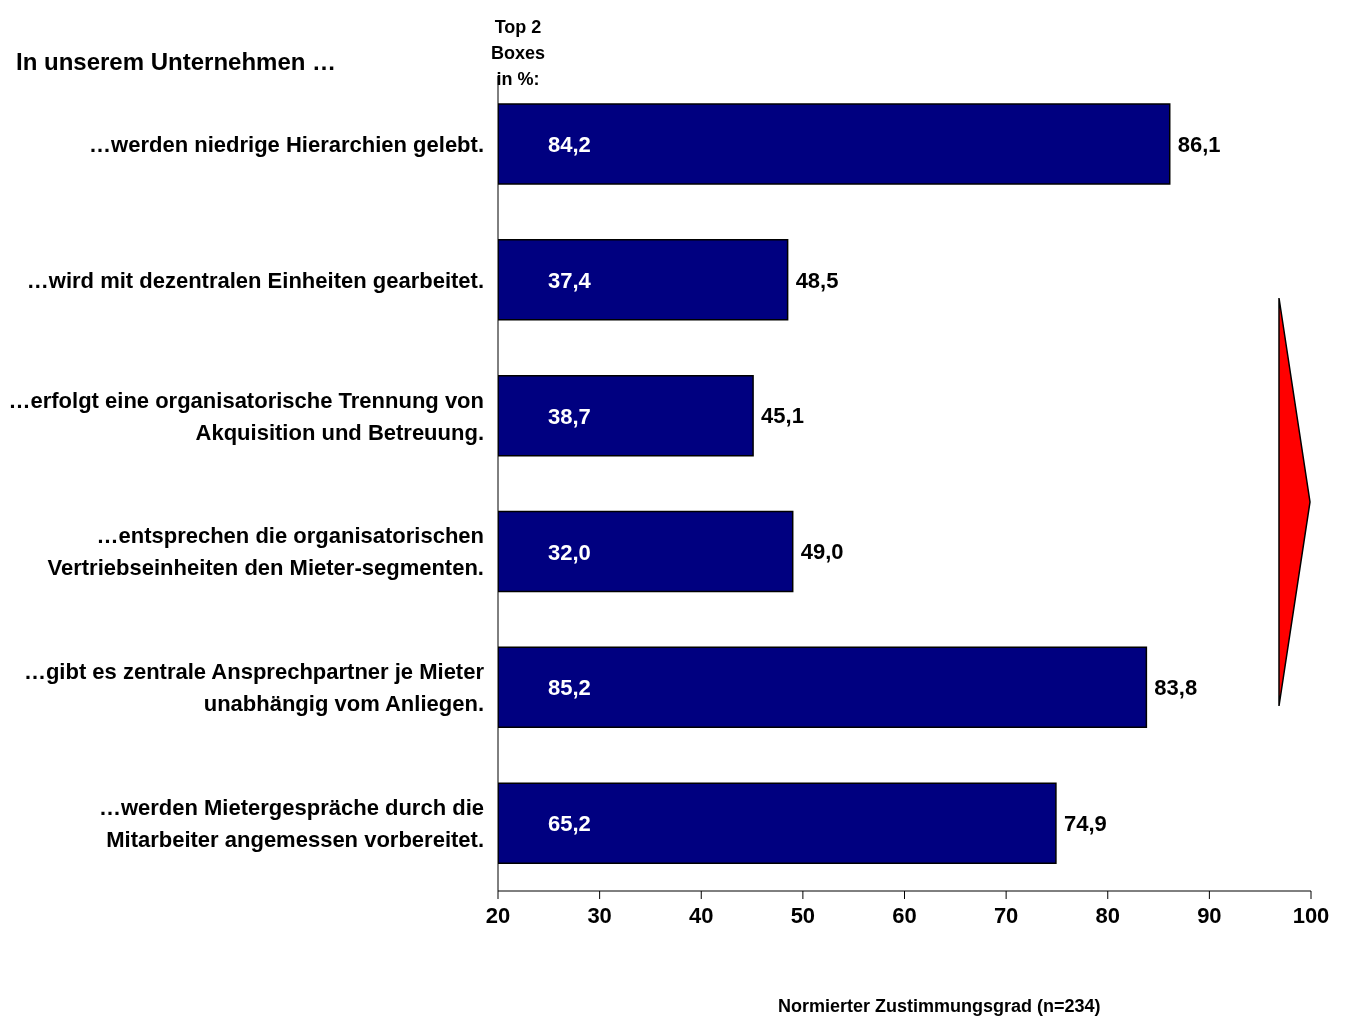 The image size is (1355, 1031). Describe the element at coordinates (254, 688) in the screenshot. I see `y-tick-label: …gibt es zentrale Ansprechpartner je Mieter unabhängig vom Anliegen.` at that location.